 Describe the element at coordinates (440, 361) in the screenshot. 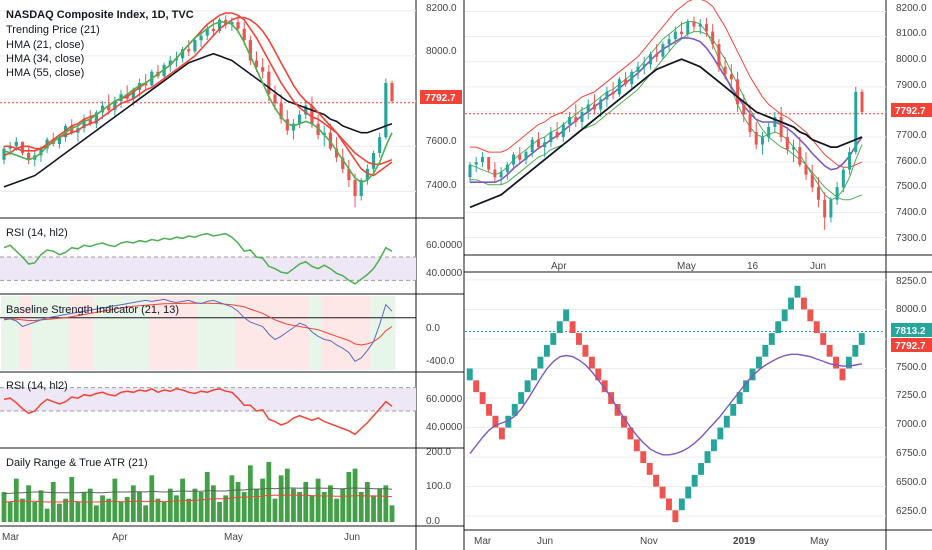

I see `y-tick-label: -400.0` at that location.